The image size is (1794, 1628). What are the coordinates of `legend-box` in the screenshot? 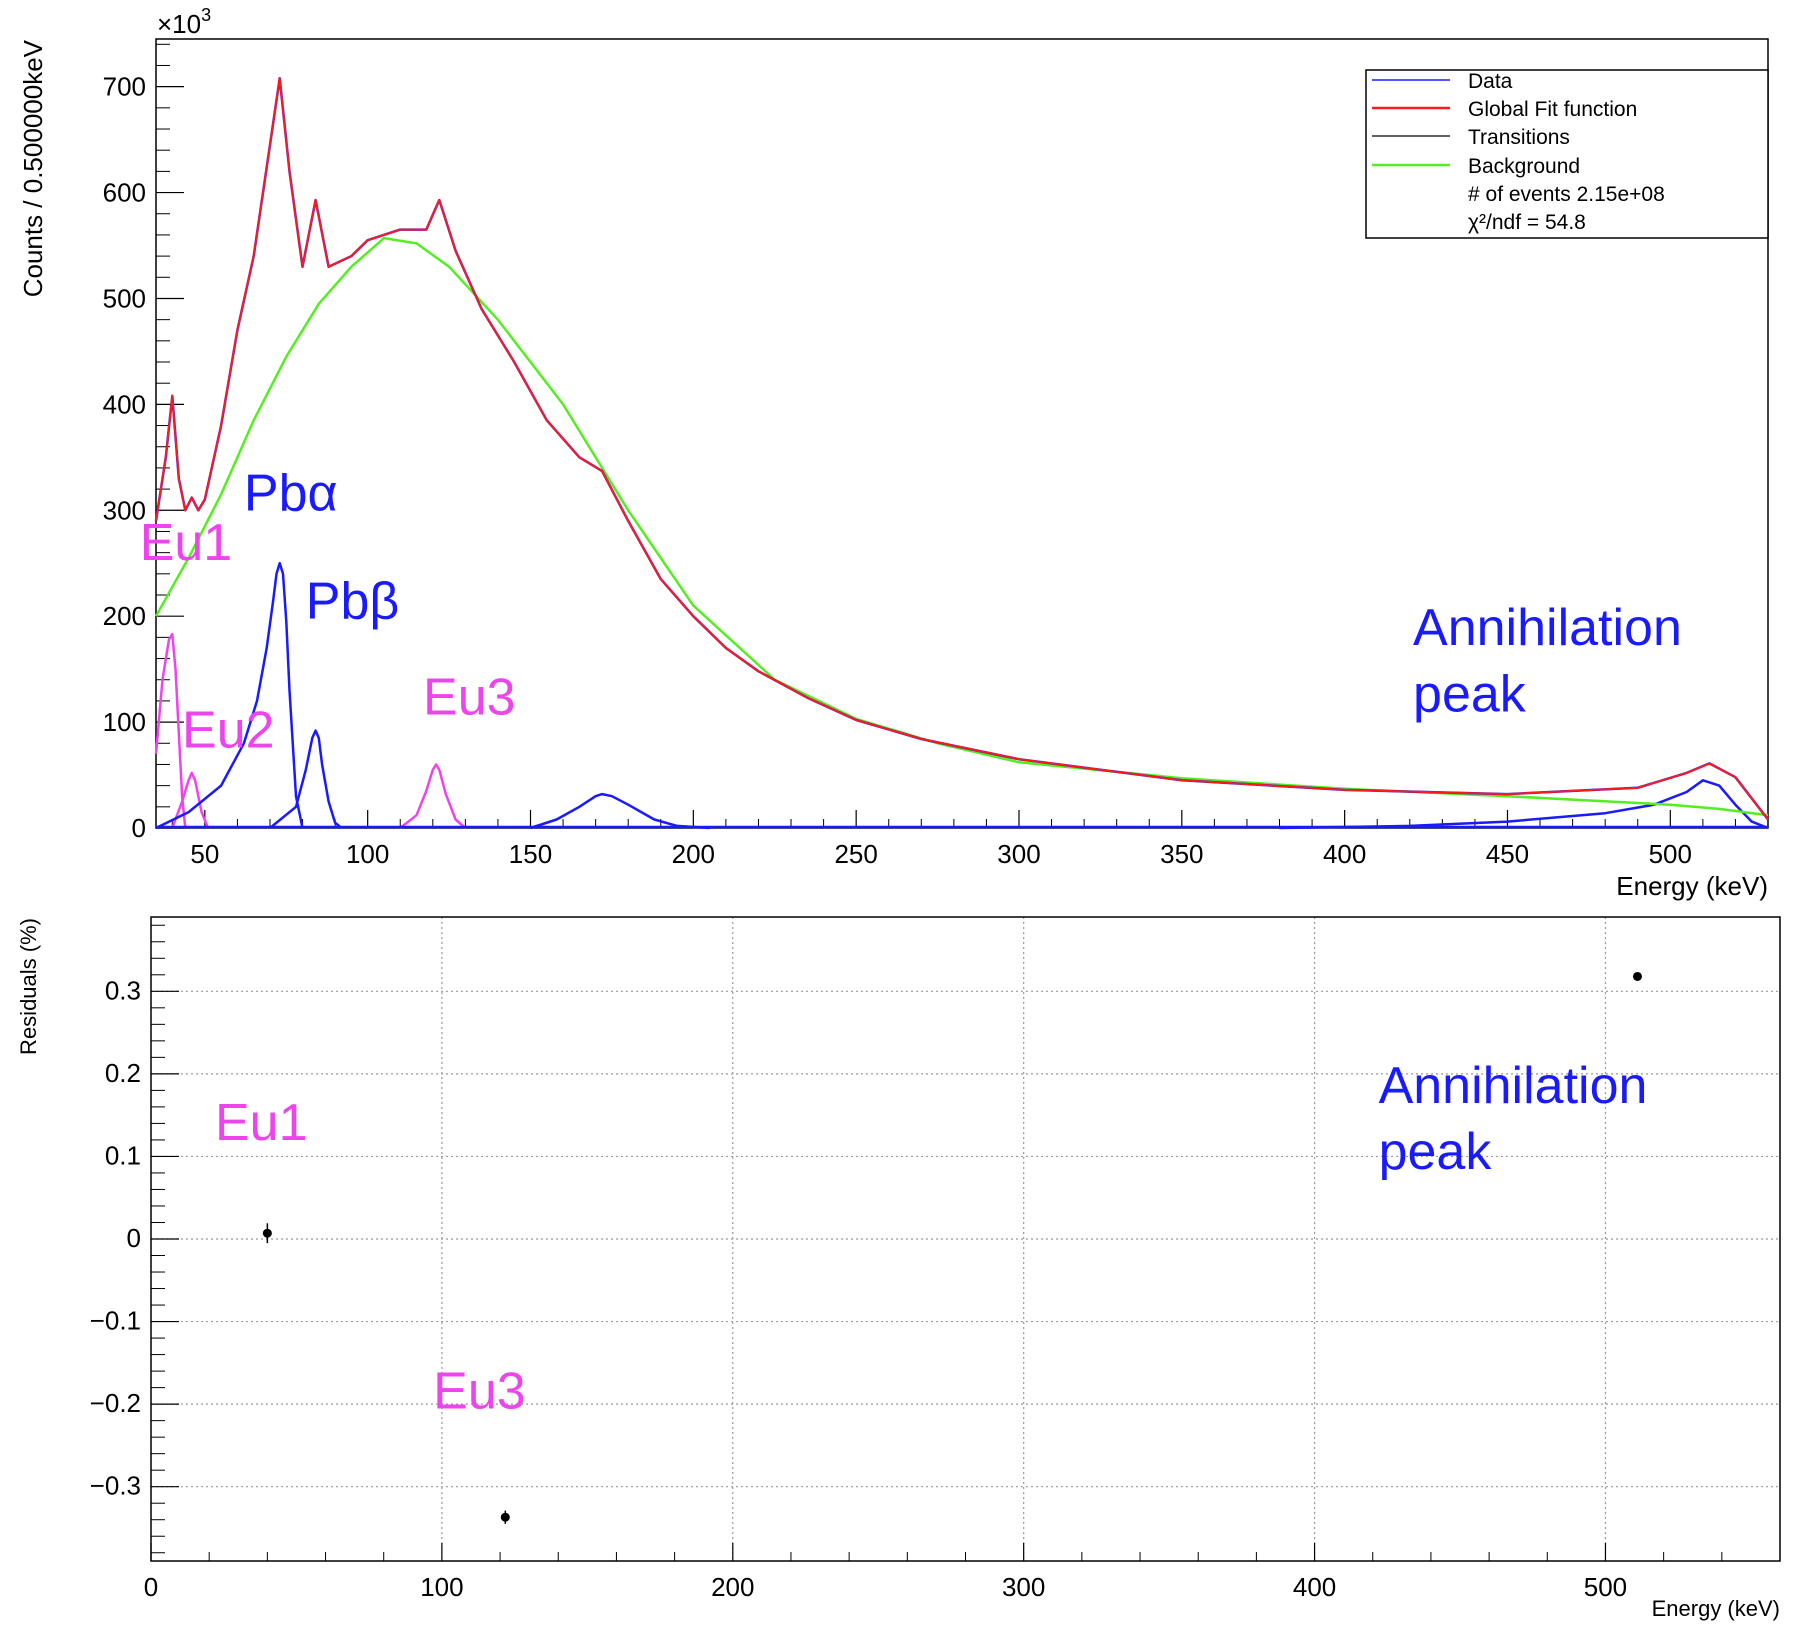 It's located at (1567, 154).